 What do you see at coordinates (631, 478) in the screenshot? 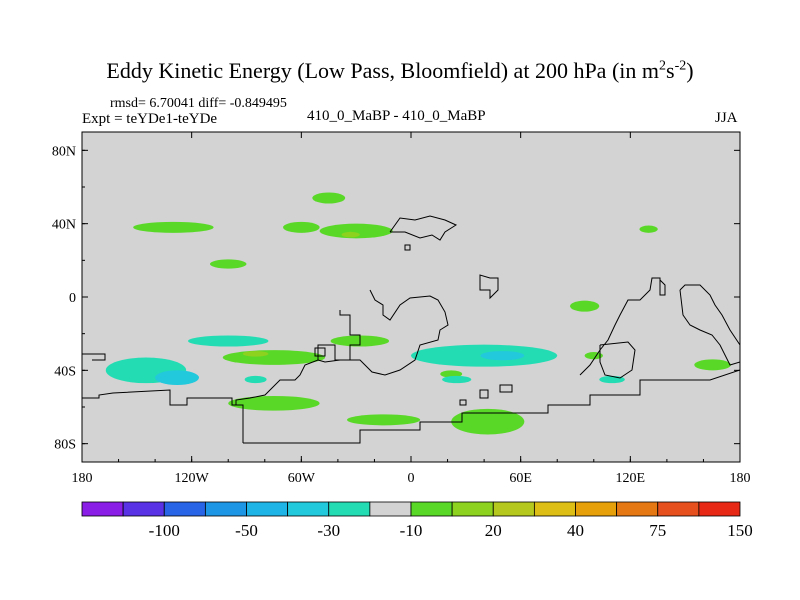
I see `x-tick-label: 120E` at bounding box center [631, 478].